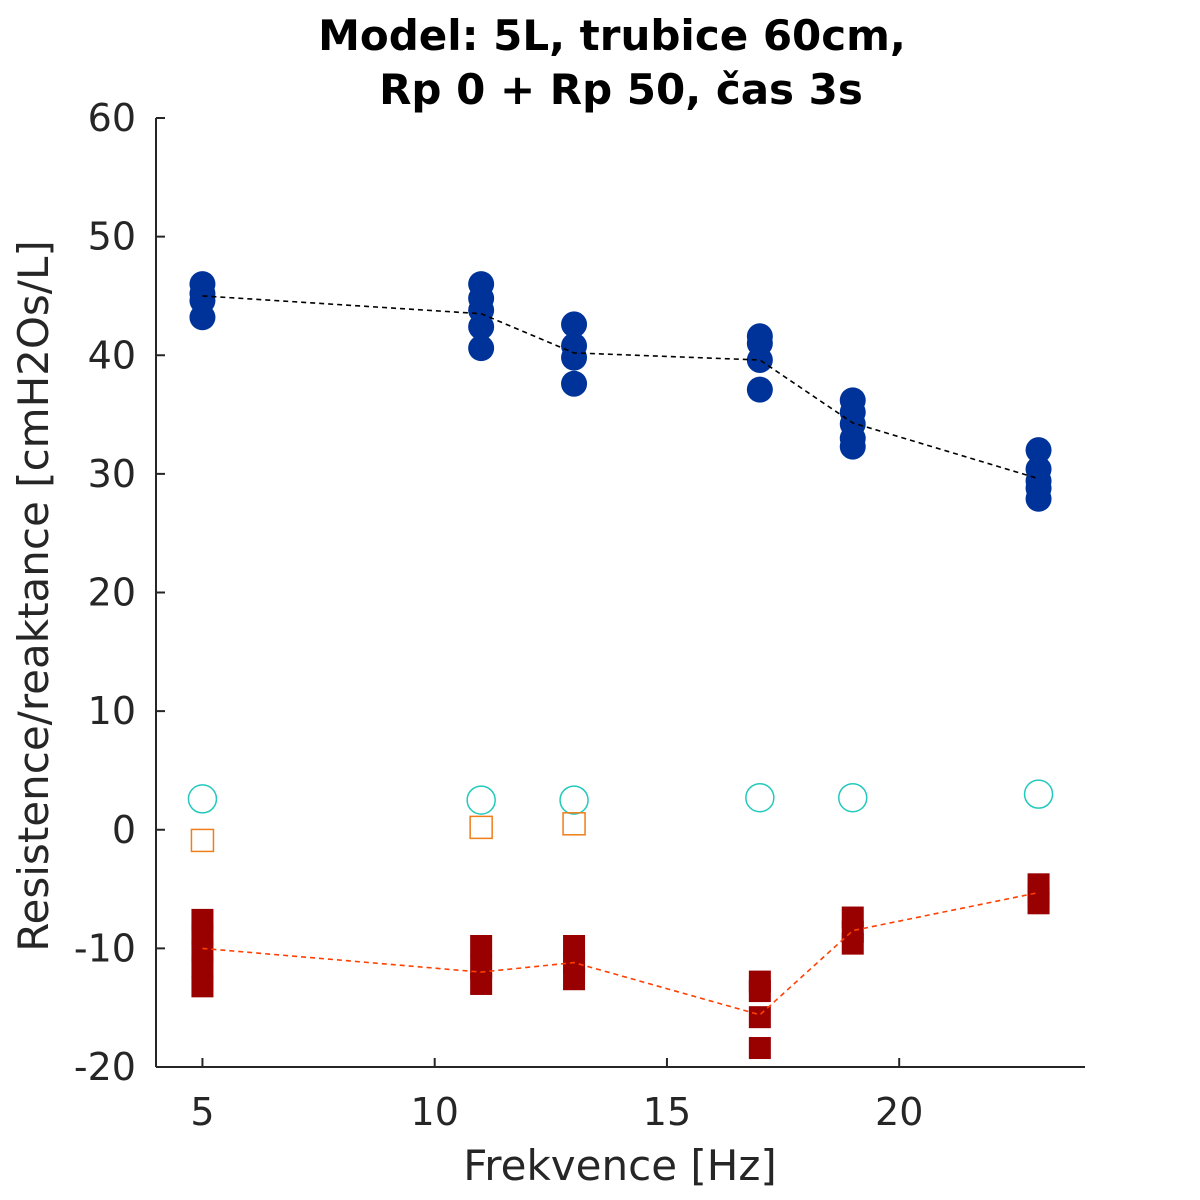  I want to click on x-tick-label: 10, so click(435, 1112).